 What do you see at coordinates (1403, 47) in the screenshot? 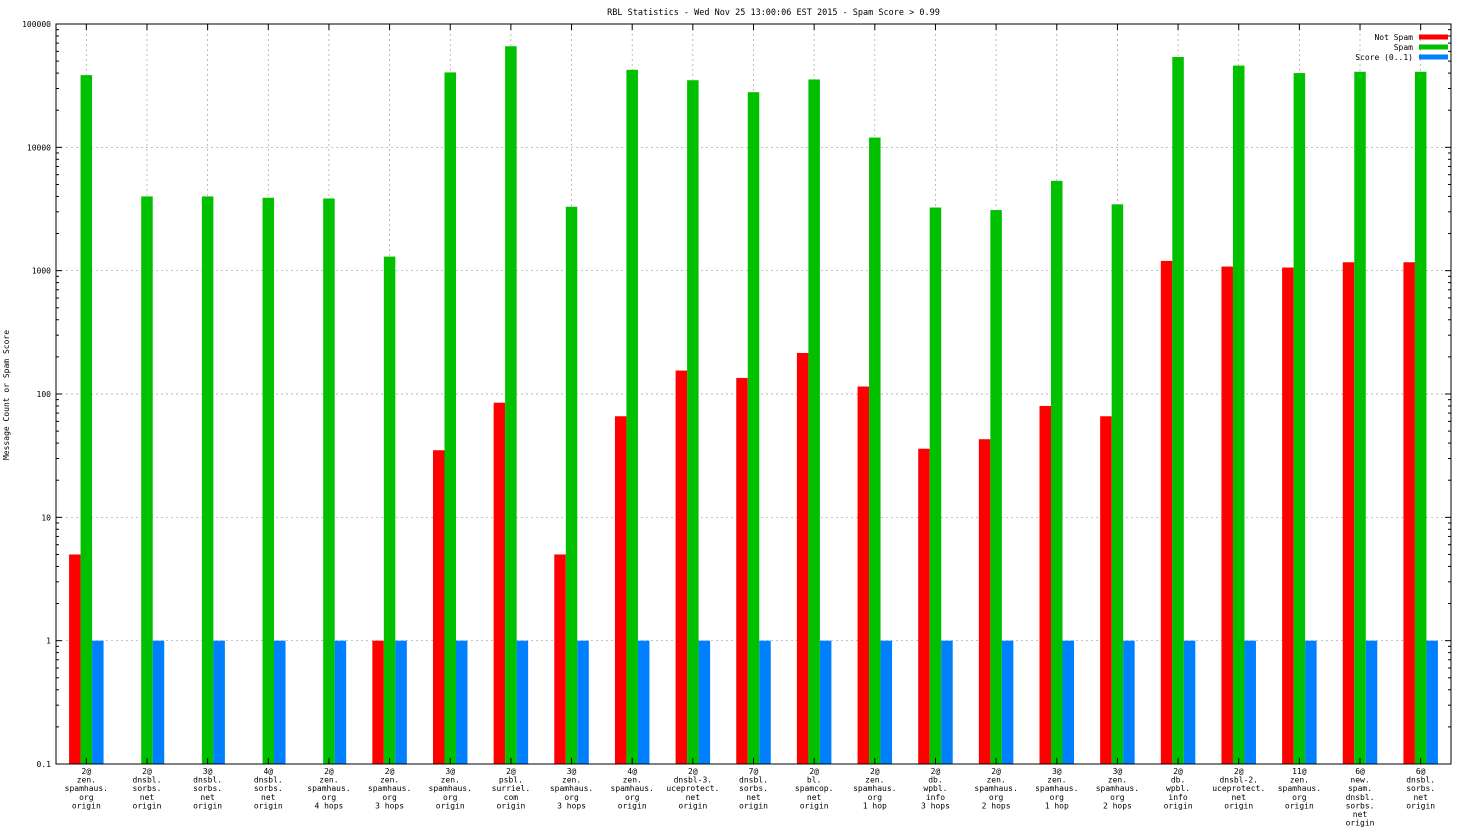
I see `legend-label: Spam` at bounding box center [1403, 47].